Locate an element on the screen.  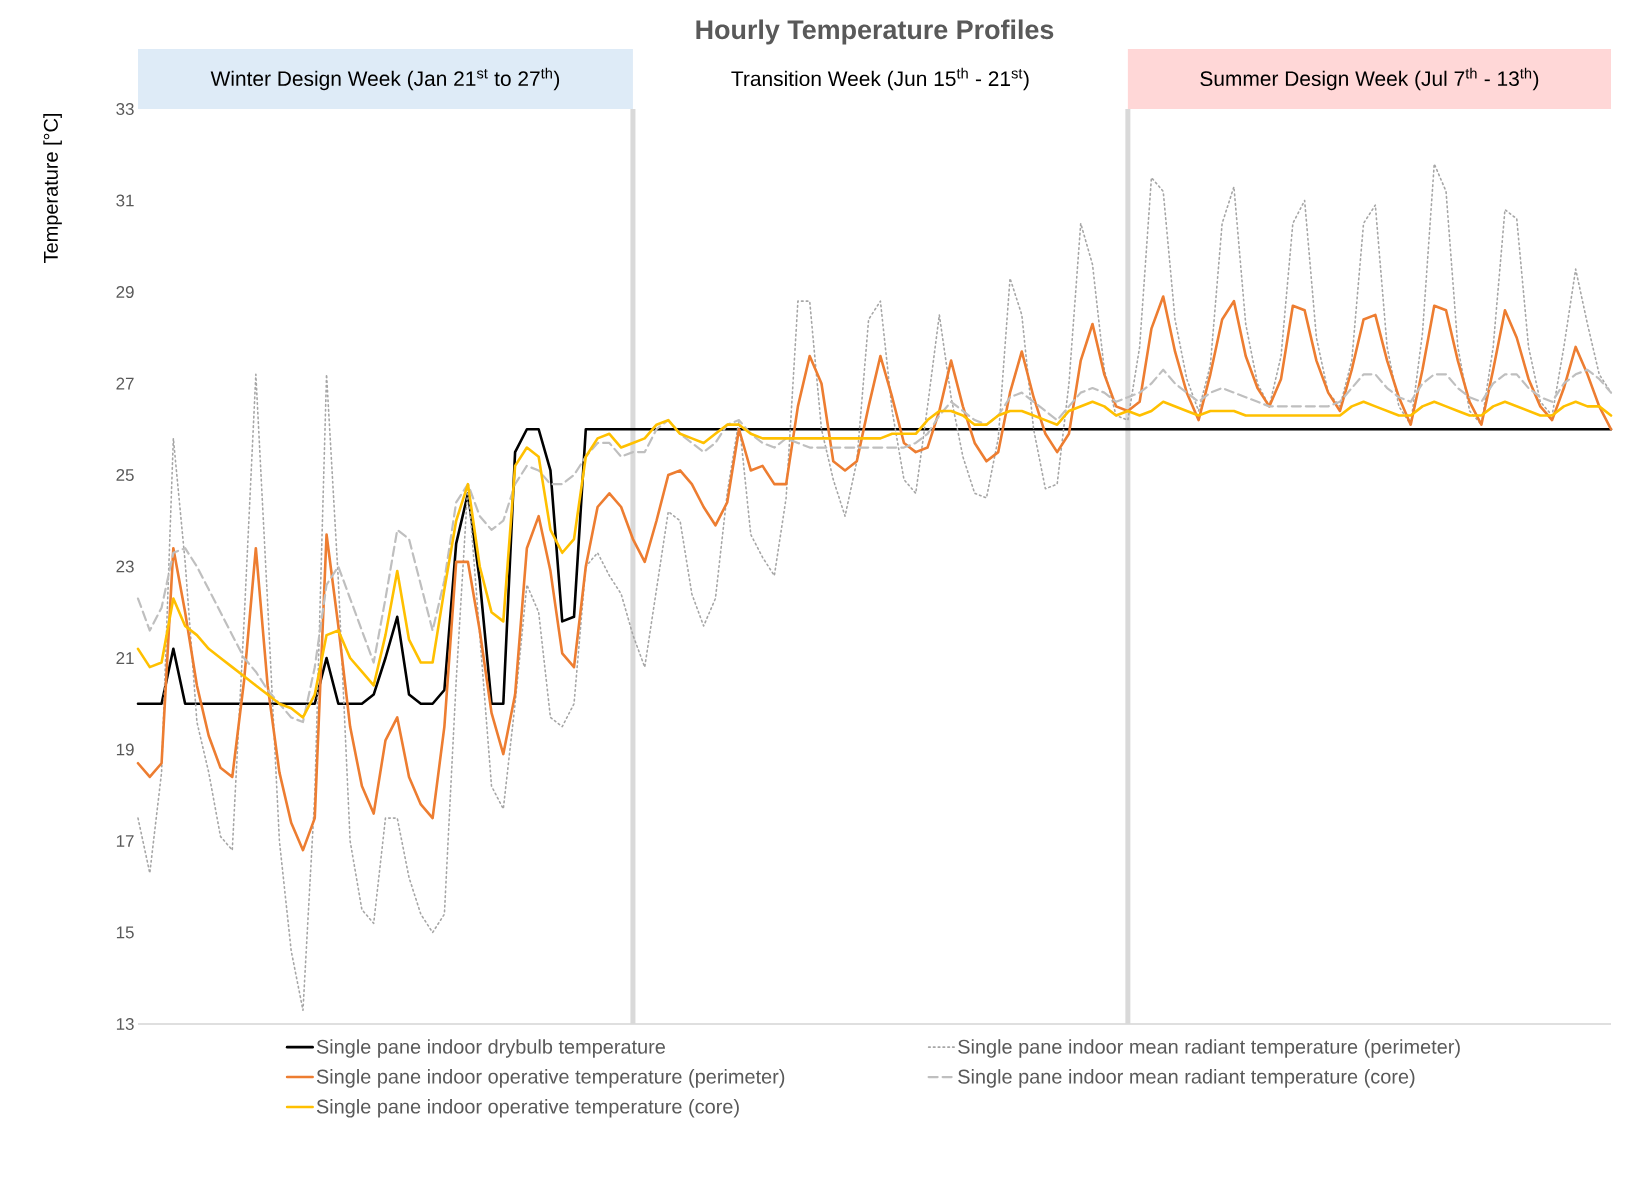
y-tick-label: 25 is located at coordinates (125, 474).